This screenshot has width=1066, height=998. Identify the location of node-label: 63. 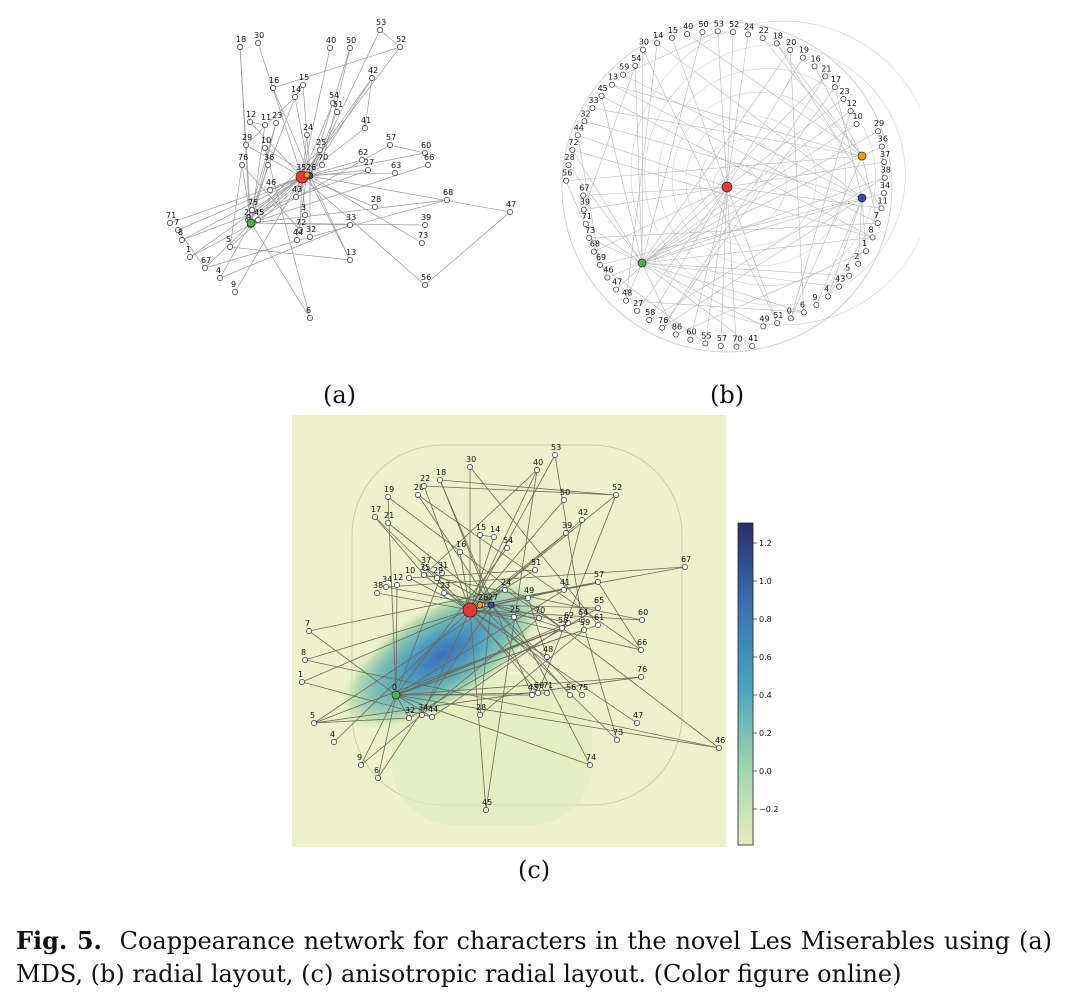
(396, 165).